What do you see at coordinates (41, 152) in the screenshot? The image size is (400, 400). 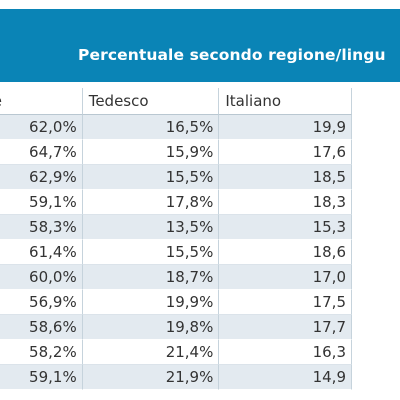 I see `table-cell: 64,7%` at bounding box center [41, 152].